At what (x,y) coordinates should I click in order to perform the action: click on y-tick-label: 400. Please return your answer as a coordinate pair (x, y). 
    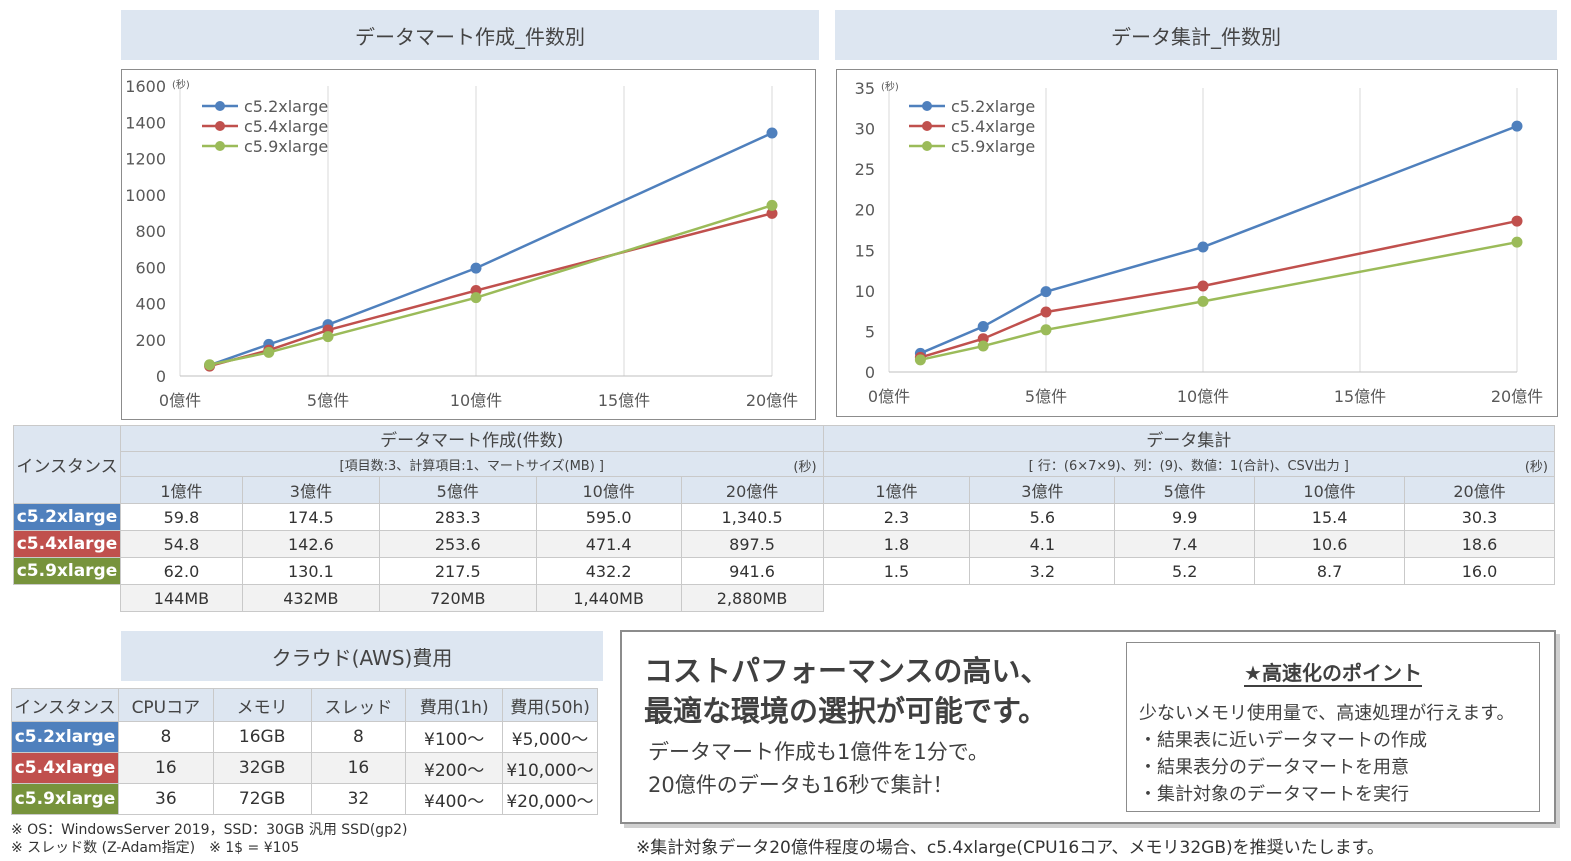
    Looking at the image, I should click on (150, 304).